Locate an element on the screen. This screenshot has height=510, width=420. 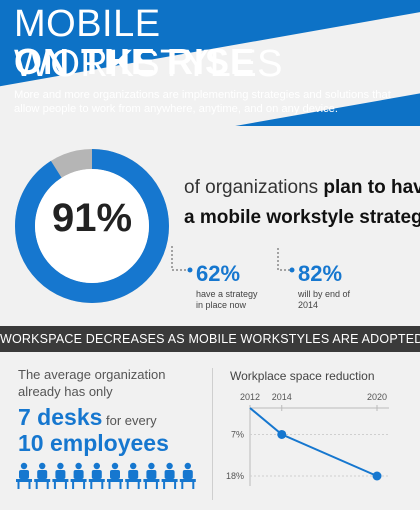
statement-bold: plan to have is located at coordinates (371, 187).